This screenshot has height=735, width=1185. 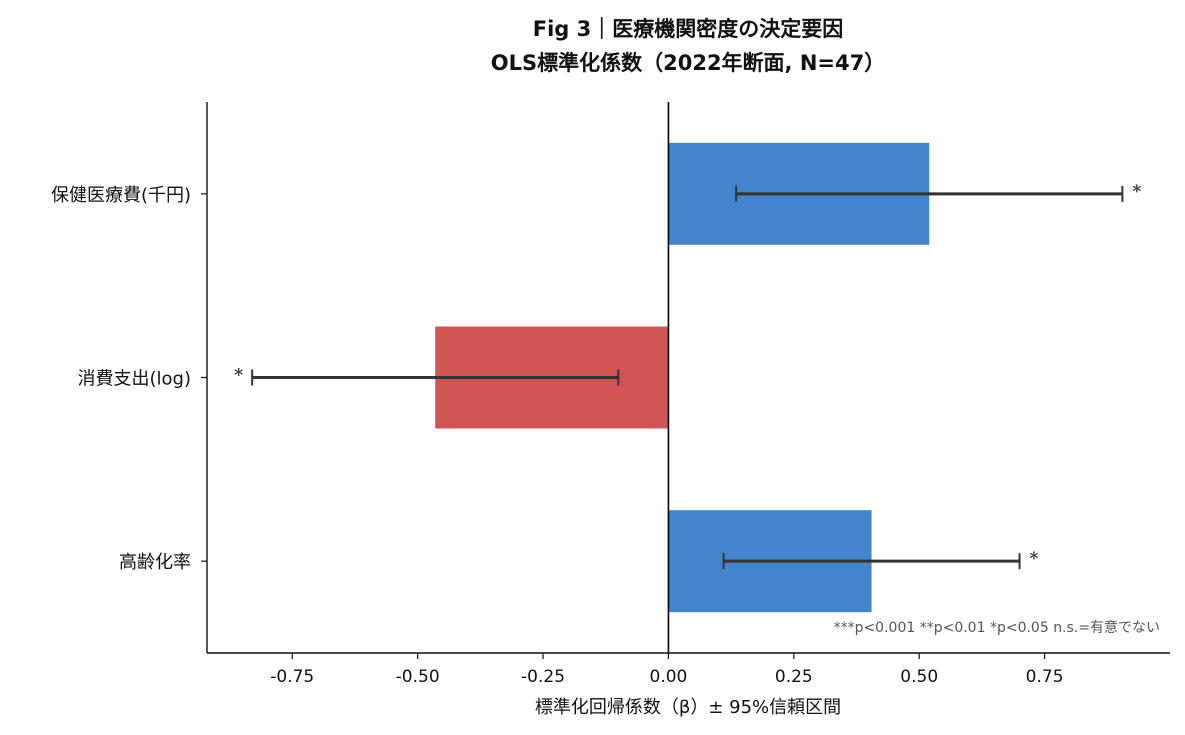 I want to click on chart-title-line2: OLS標準化係数（2022年断面, N=47）, so click(x=688, y=63).